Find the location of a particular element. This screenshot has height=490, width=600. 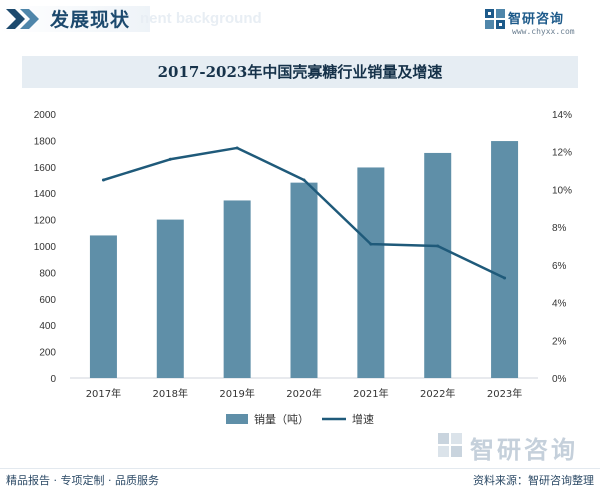

legend-label-growth: 增速 is located at coordinates (363, 419).